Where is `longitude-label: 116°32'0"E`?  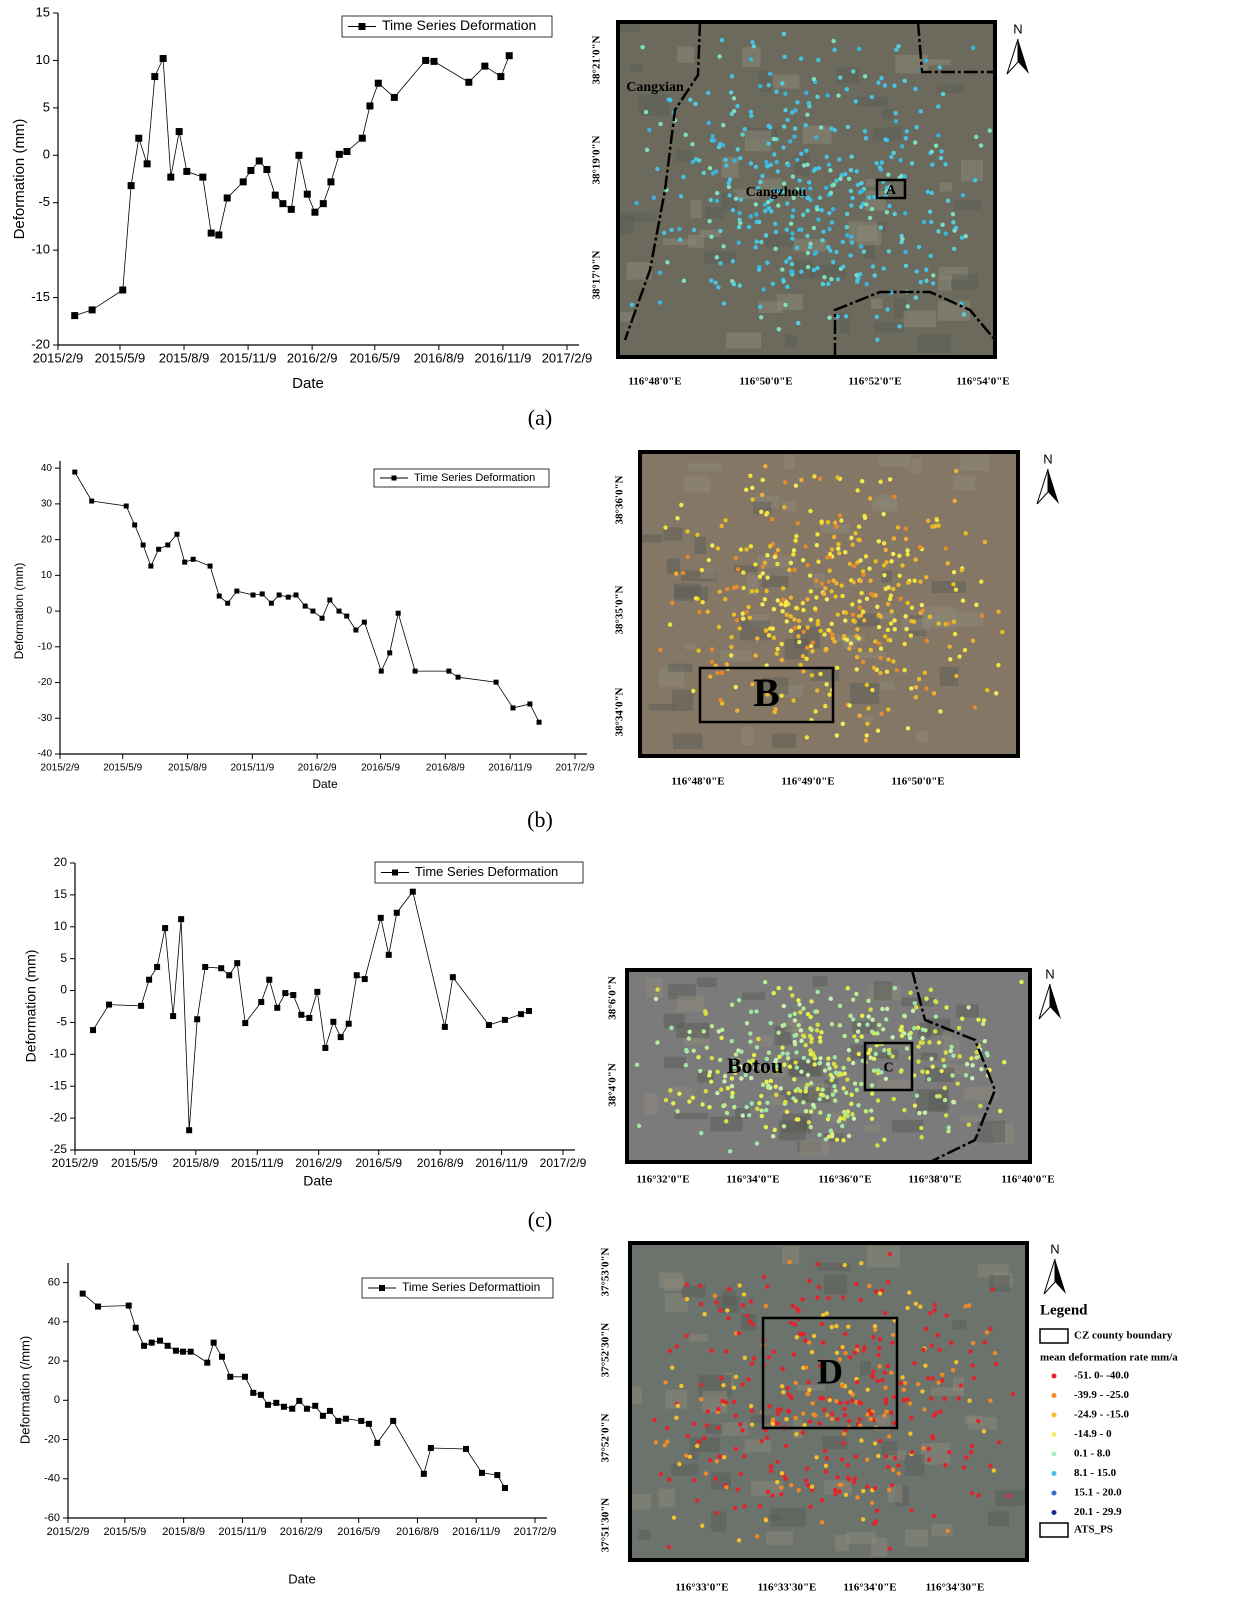 longitude-label: 116°32'0"E is located at coordinates (662, 1180).